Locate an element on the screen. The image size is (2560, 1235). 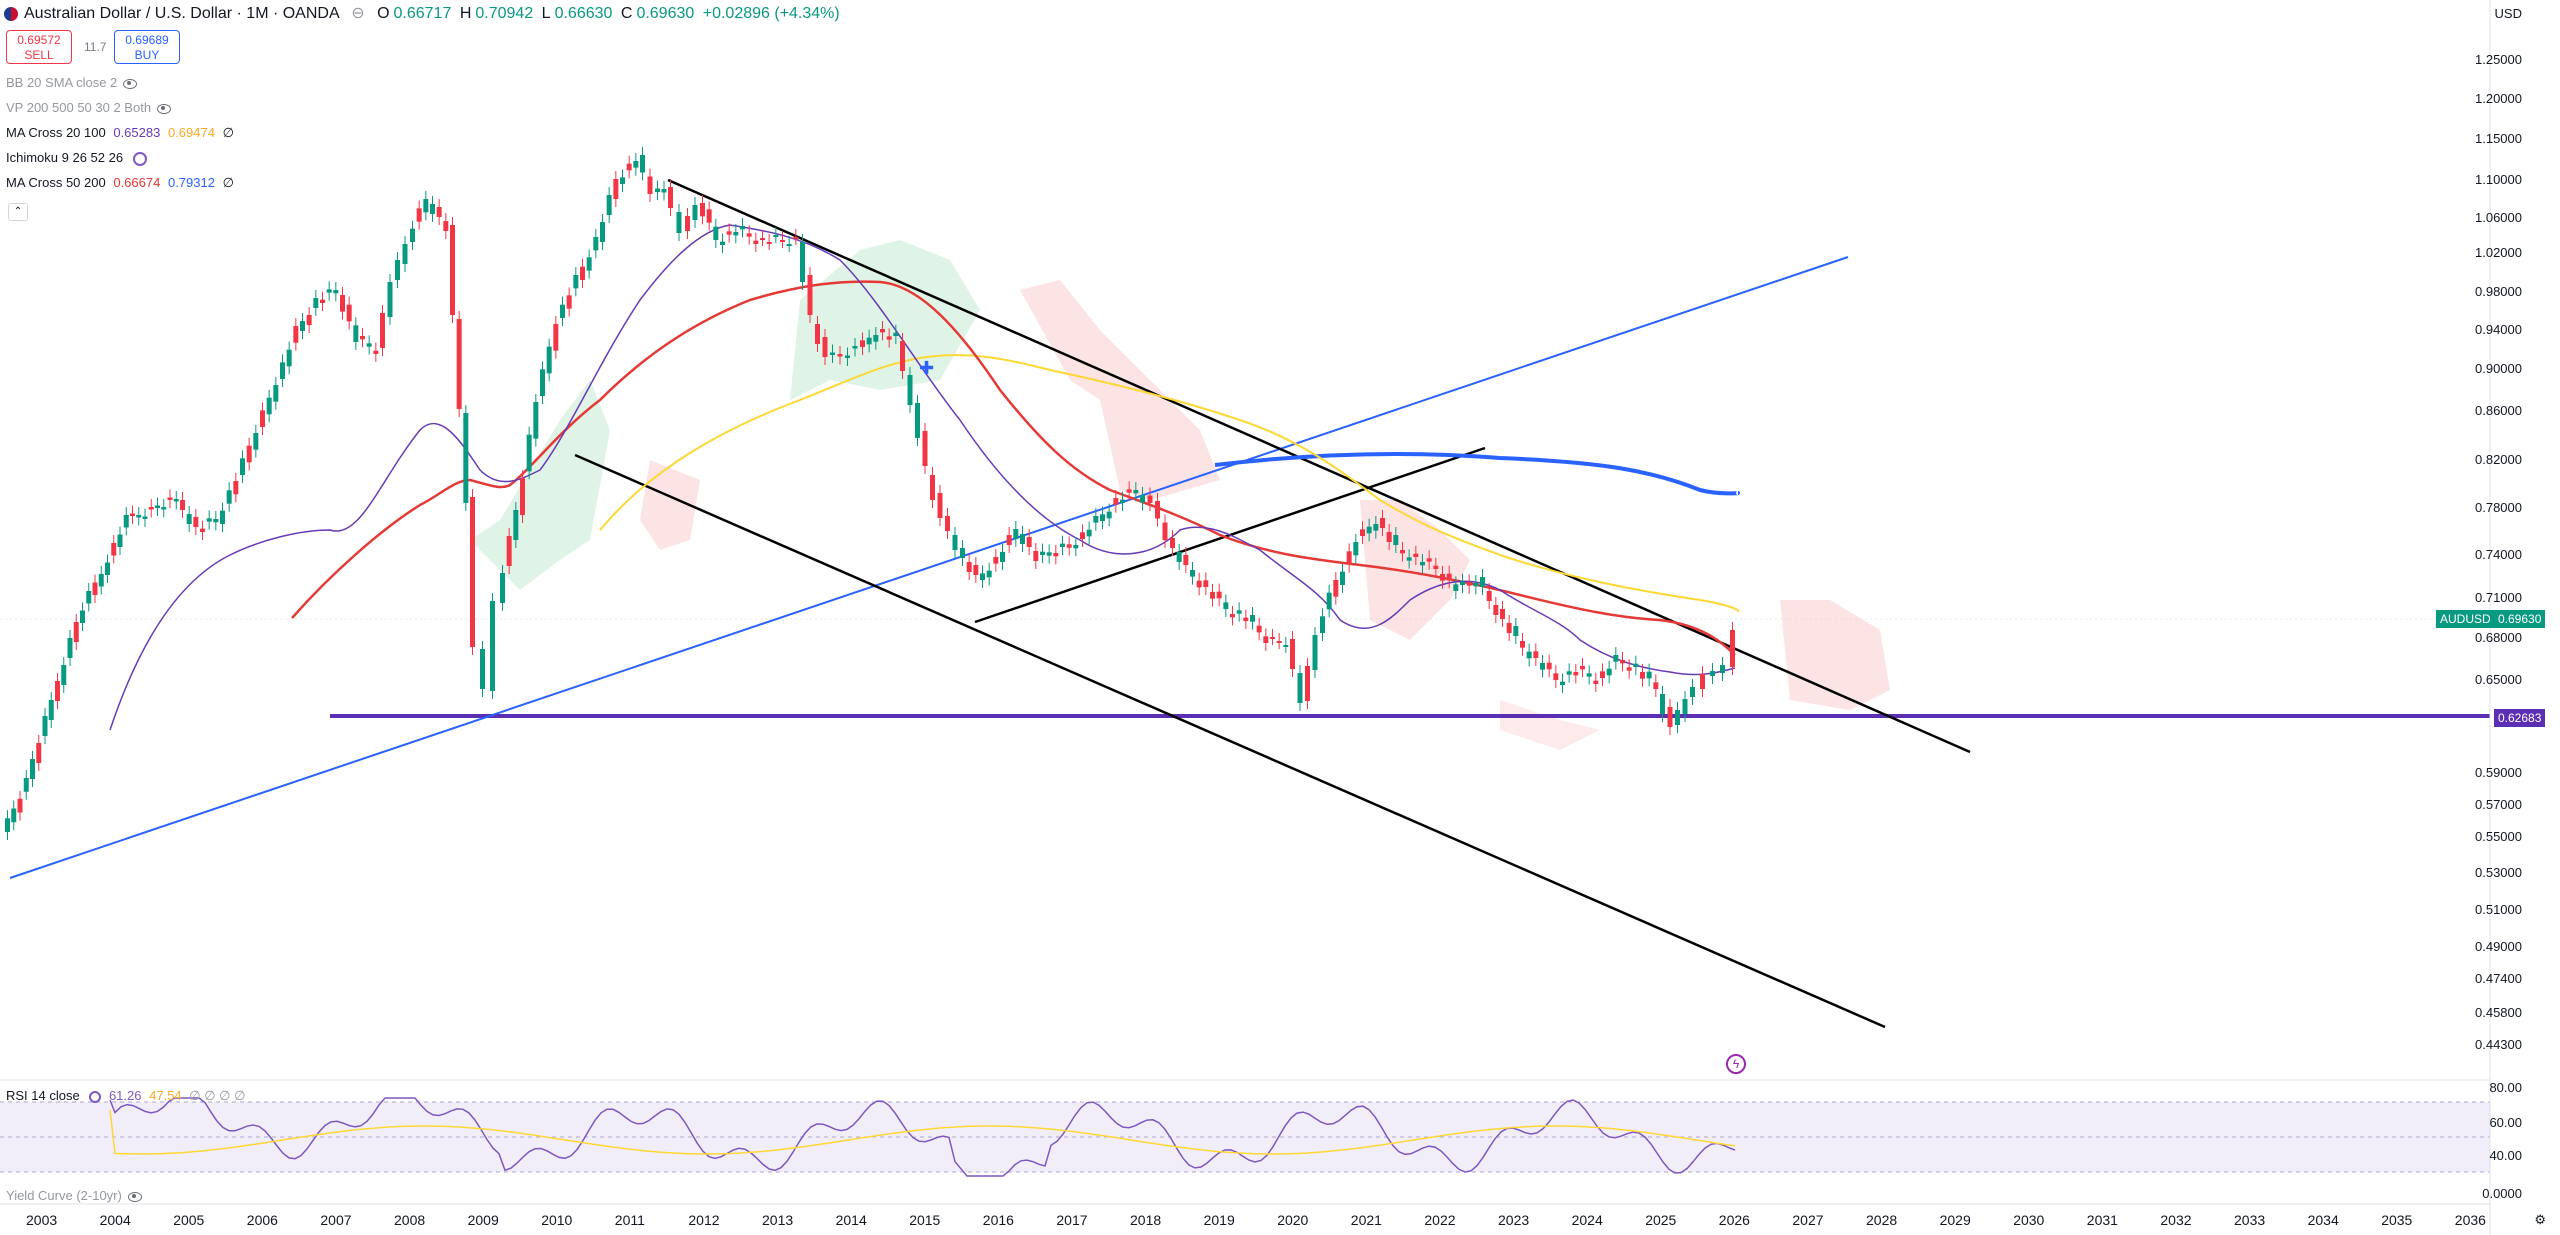
price-tick-label: 0.47400 is located at coordinates (2498, 978).